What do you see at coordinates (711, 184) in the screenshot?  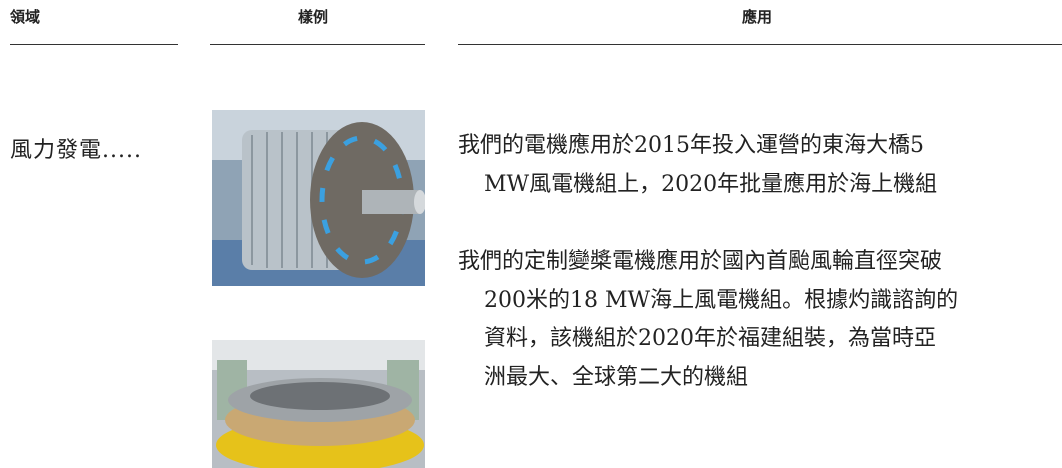 I see `text-line: MW風電機組上，2020年批量應用於海上機組` at bounding box center [711, 184].